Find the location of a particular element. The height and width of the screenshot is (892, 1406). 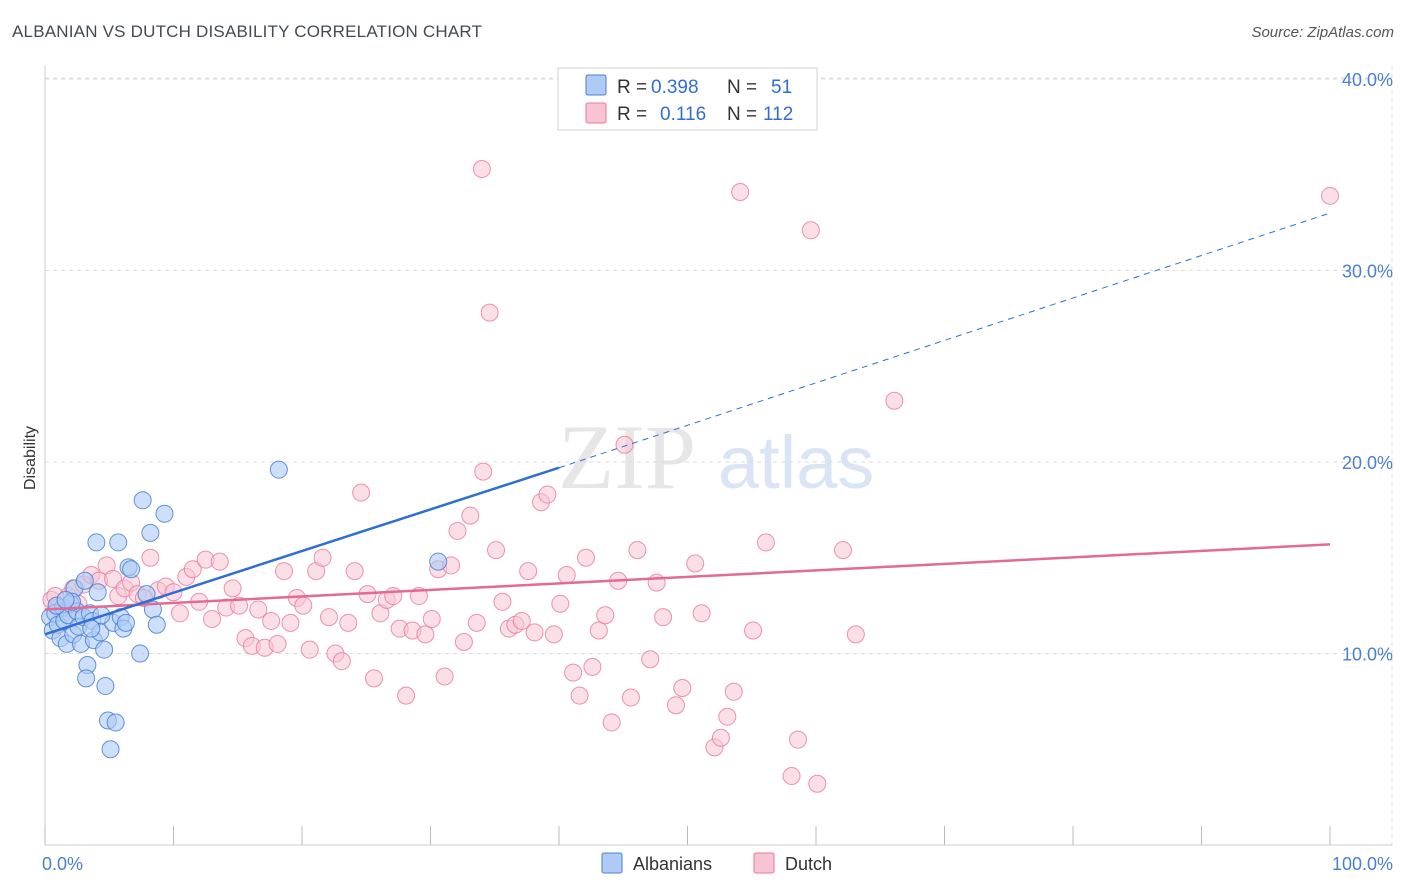

bottom-legend: Albanians Dutch is located at coordinates (716, 863).